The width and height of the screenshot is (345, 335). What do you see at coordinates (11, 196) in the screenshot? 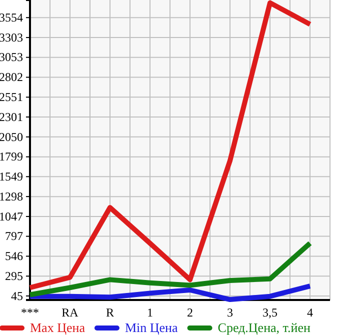
I see `y-tick-label: 1298` at bounding box center [11, 196].